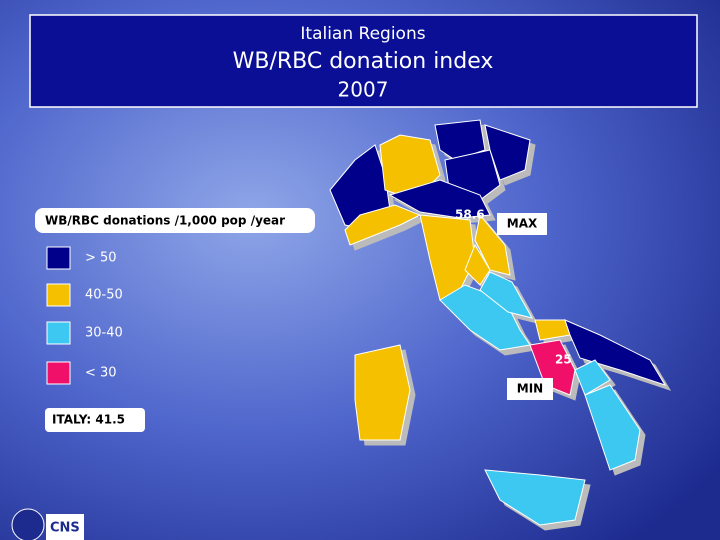 The width and height of the screenshot is (720, 540). What do you see at coordinates (104, 295) in the screenshot?
I see `legend-label: 40-50` at bounding box center [104, 295].